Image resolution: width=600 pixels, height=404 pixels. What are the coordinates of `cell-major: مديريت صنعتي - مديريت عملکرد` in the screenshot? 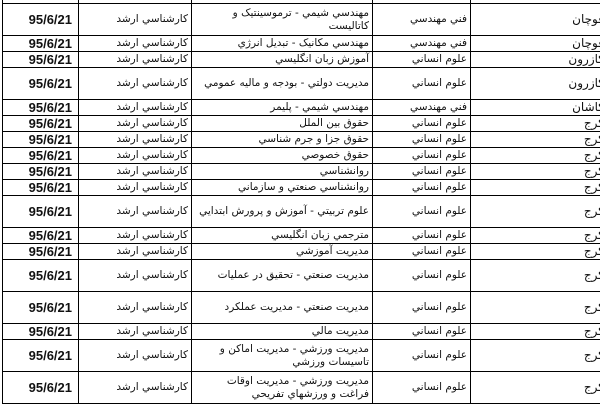 It's located at (282, 308).